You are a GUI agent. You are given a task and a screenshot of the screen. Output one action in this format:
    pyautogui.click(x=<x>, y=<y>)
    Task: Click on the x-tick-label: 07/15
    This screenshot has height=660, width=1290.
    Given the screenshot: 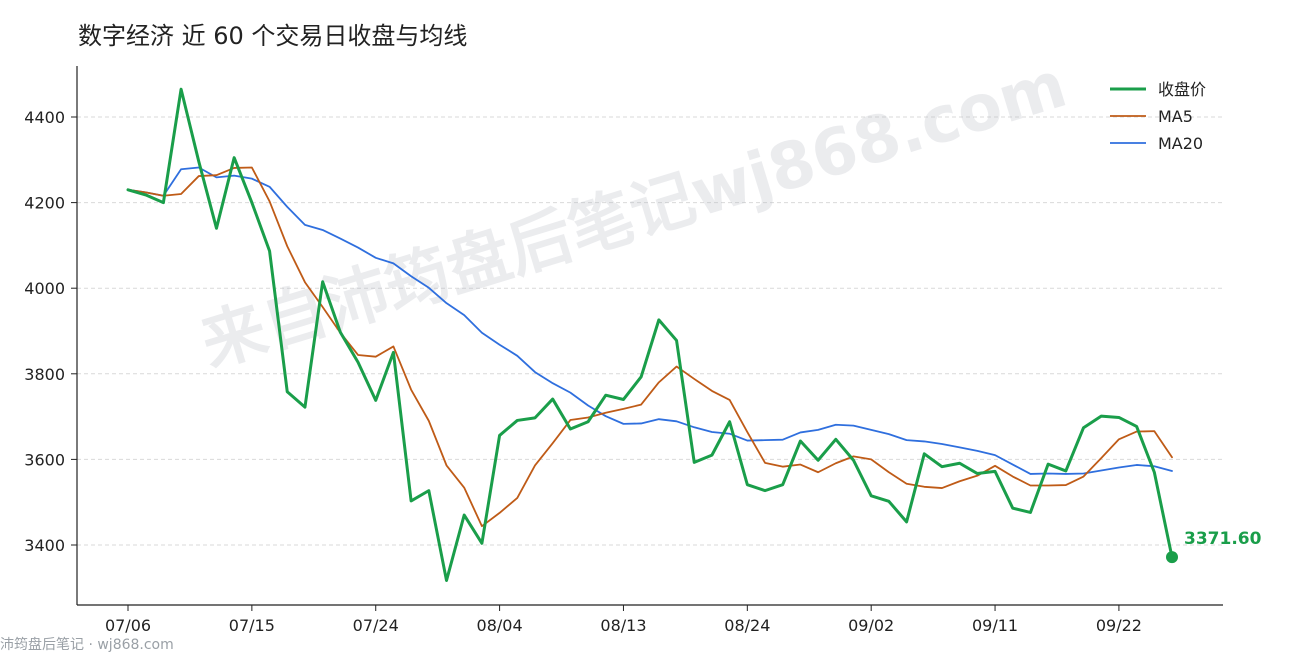 What is the action you would take?
    pyautogui.click(x=252, y=625)
    